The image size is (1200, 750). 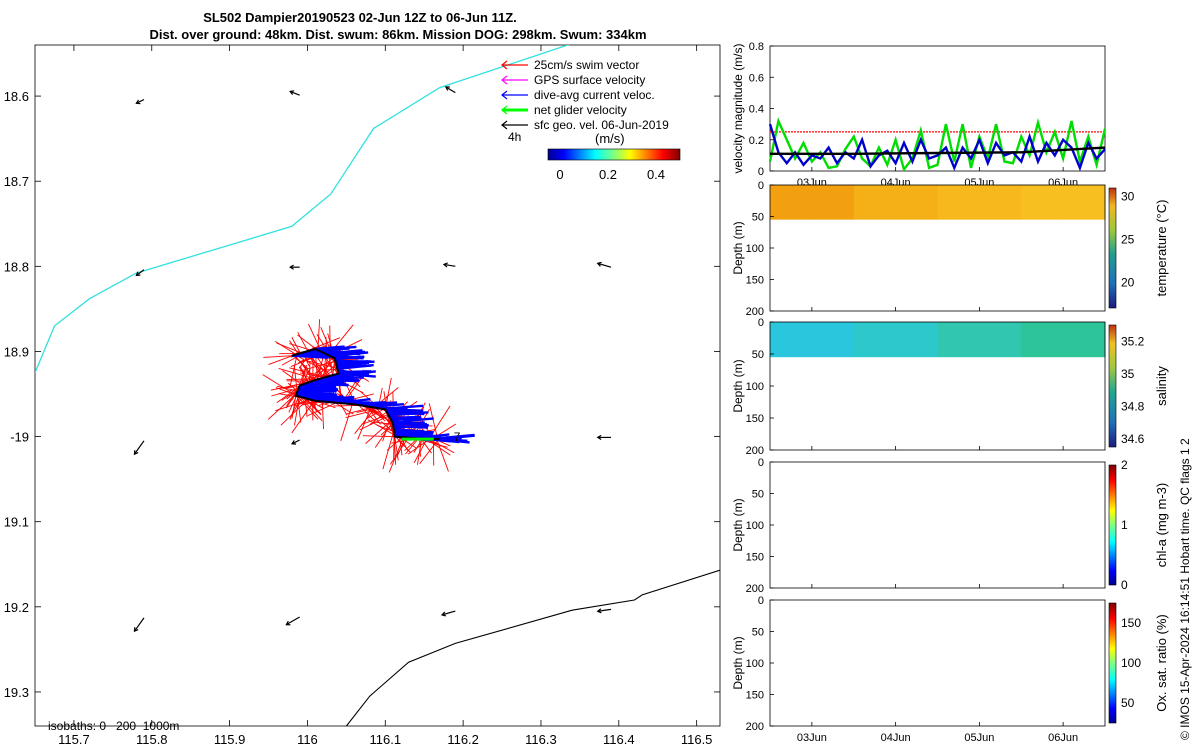 What do you see at coordinates (385, 739) in the screenshot?
I see `x-tick-label: 116.1` at bounding box center [385, 739].